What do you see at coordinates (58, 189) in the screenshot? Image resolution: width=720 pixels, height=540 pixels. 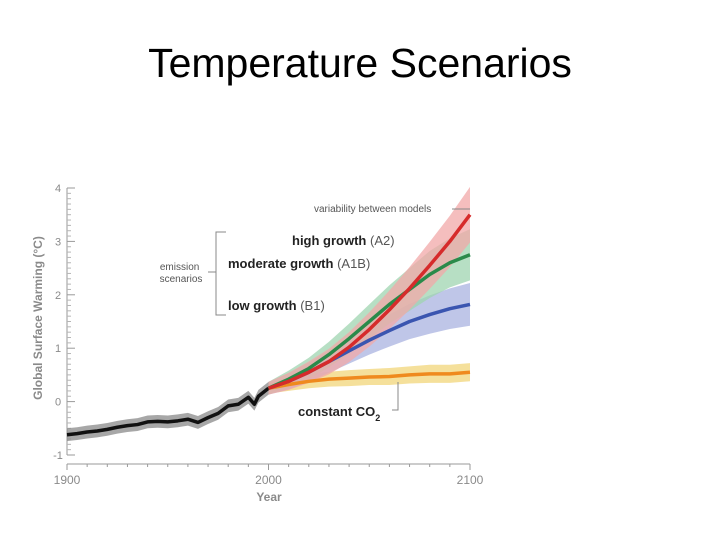 I see `y-tick-label: 4` at bounding box center [58, 189].